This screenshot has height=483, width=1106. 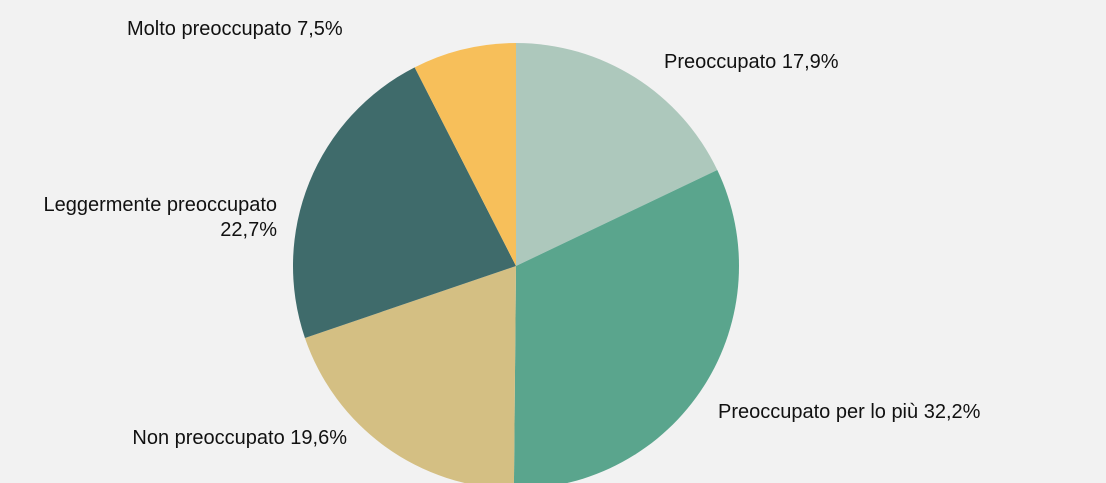 What do you see at coordinates (952, 412) in the screenshot?
I see `value-label: 32,2%` at bounding box center [952, 412].